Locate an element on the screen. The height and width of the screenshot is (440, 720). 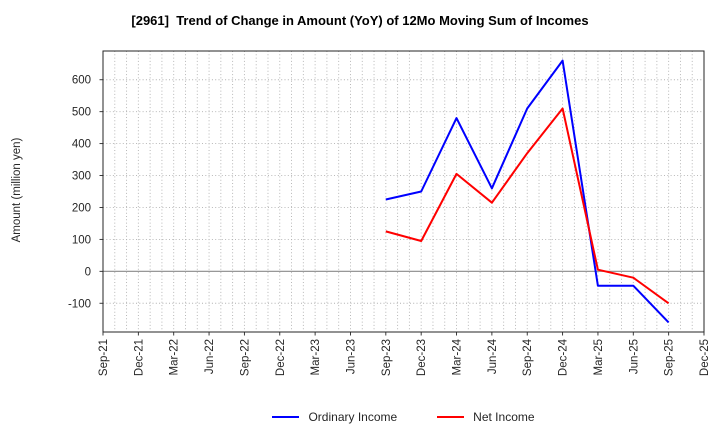
x-tick-label: Sep-25 is located at coordinates (670, 357).